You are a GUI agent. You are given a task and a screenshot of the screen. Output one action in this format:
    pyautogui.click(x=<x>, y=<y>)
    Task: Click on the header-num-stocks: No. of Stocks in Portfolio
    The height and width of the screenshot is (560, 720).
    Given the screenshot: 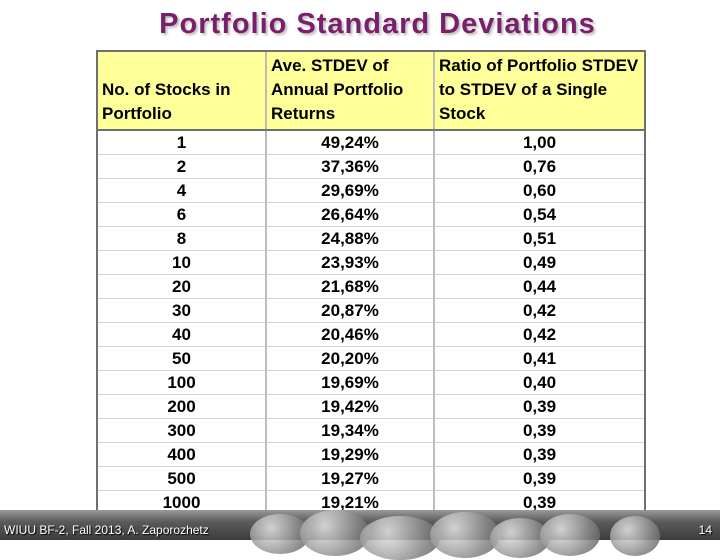 What is the action you would take?
    pyautogui.click(x=182, y=91)
    